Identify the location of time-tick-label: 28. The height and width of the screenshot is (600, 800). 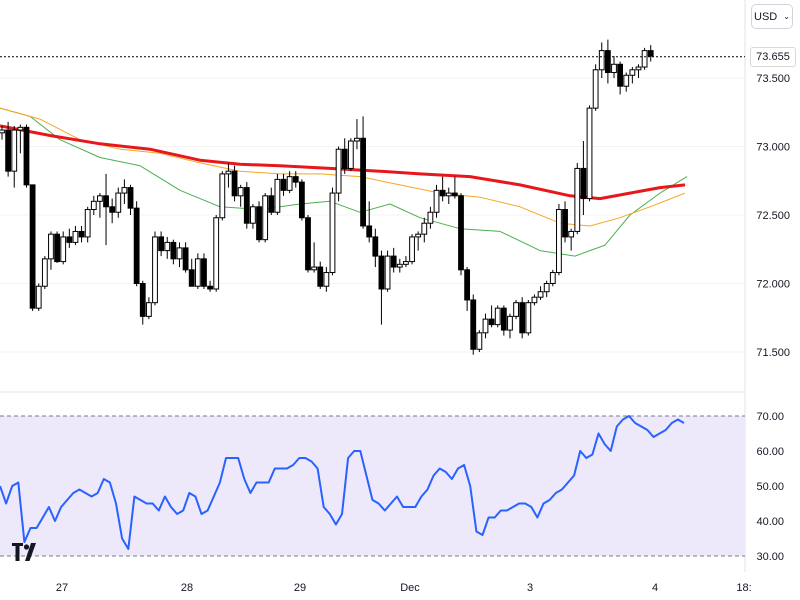
(187, 588).